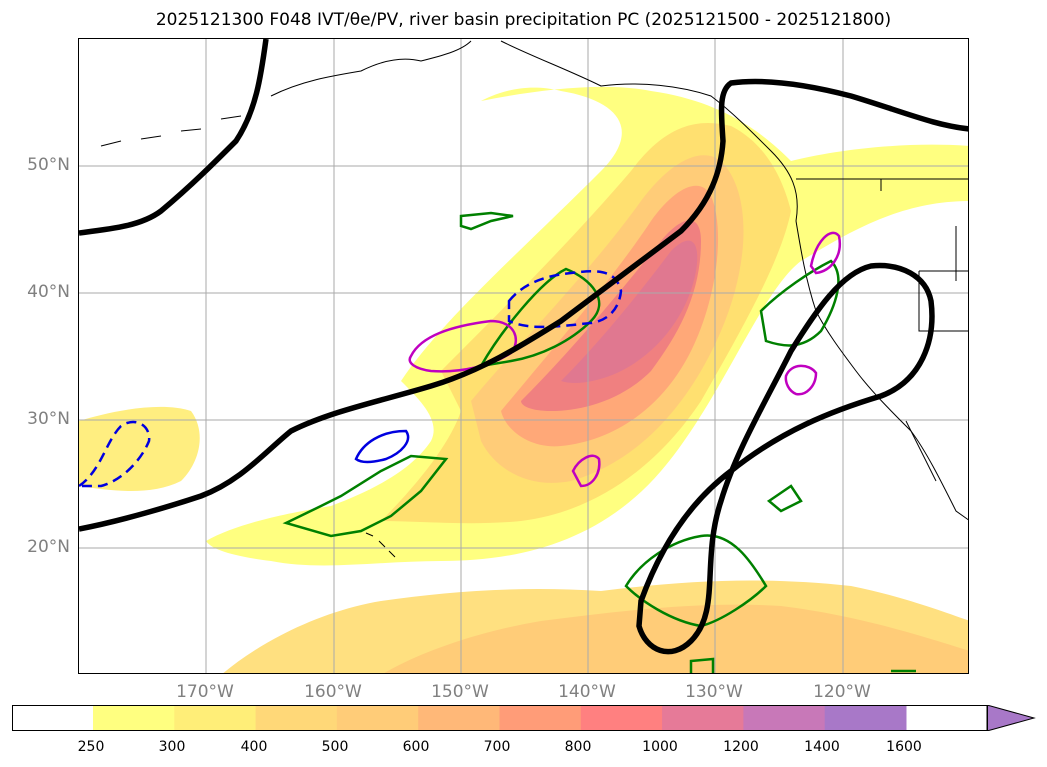 This screenshot has height=767, width=1047. What do you see at coordinates (171, 131) in the screenshot?
I see `aleutians` at bounding box center [171, 131].